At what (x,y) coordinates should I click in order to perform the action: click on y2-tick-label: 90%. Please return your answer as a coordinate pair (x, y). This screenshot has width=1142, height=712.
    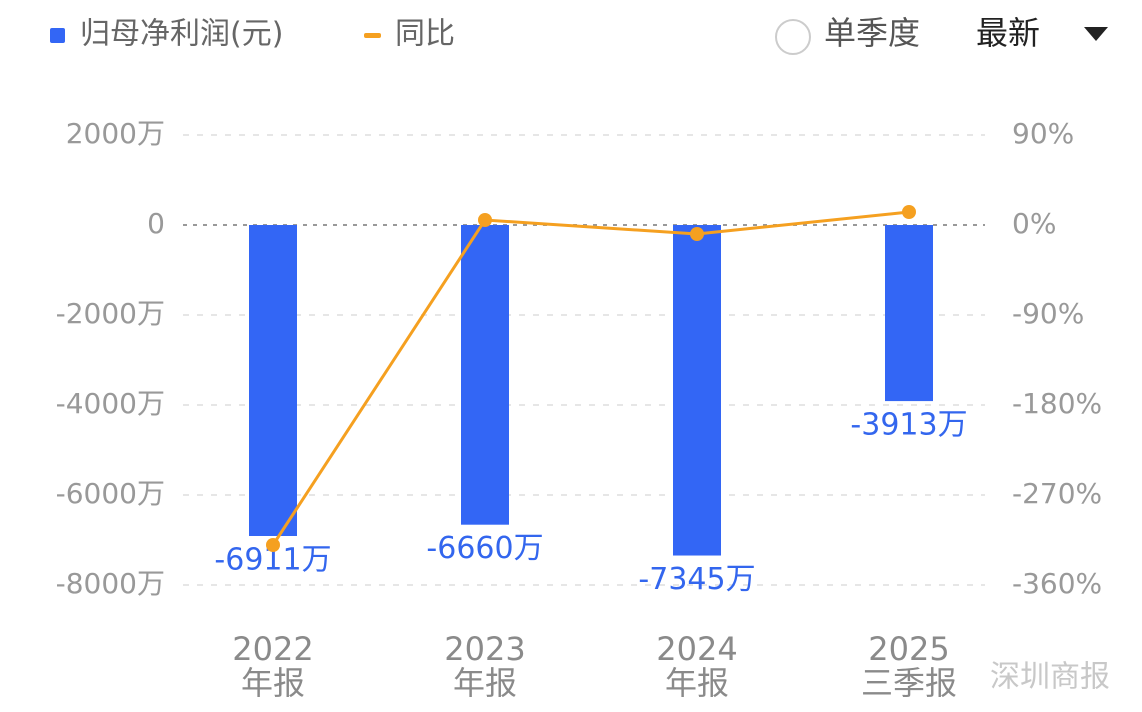
    Looking at the image, I should click on (1043, 133).